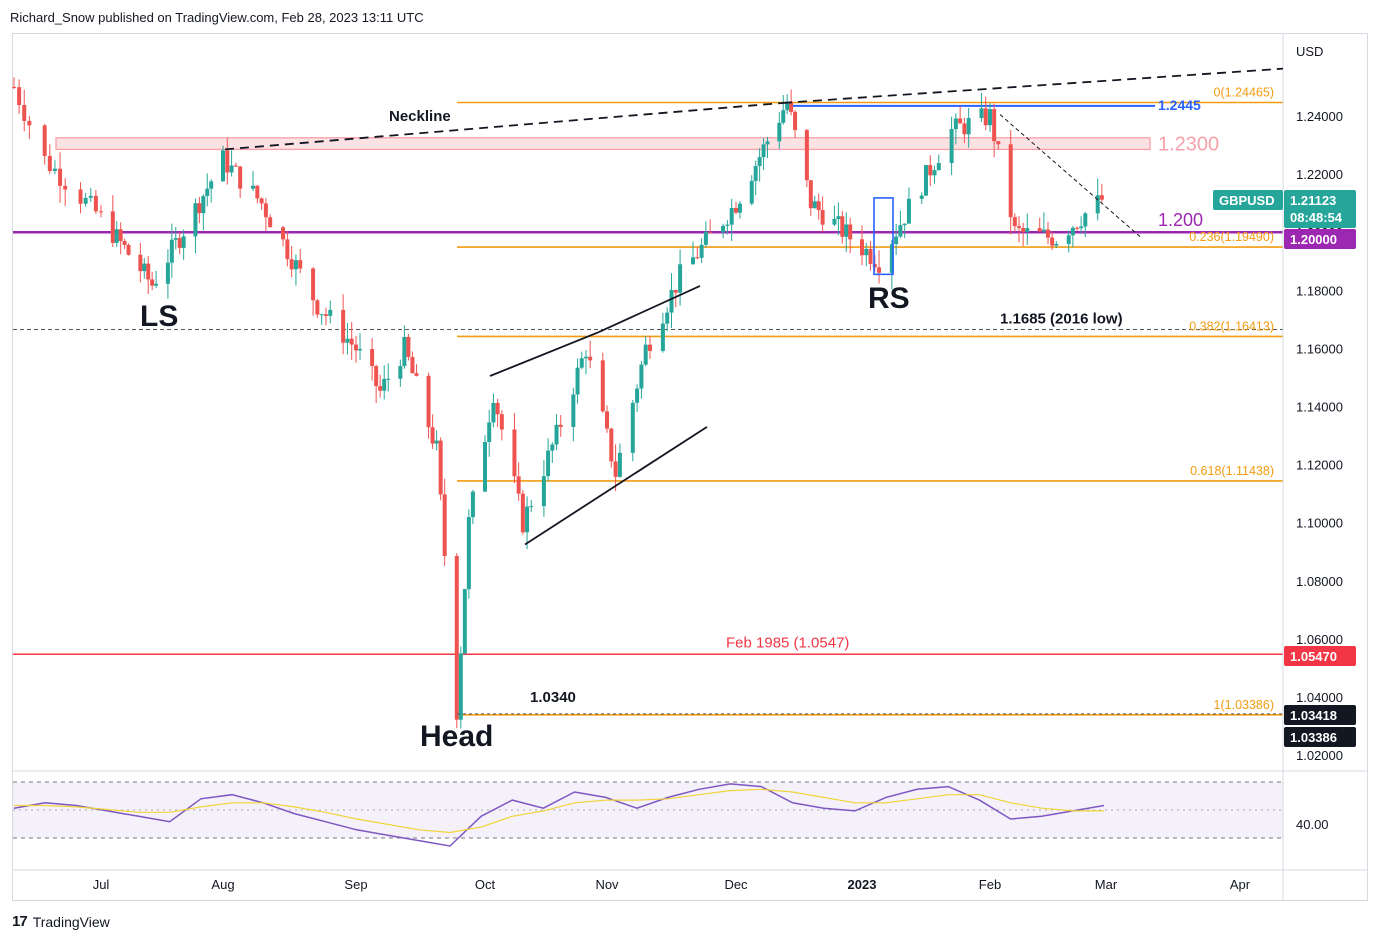 The width and height of the screenshot is (1381, 945). I want to click on neckline-extension, so click(1033, 85).